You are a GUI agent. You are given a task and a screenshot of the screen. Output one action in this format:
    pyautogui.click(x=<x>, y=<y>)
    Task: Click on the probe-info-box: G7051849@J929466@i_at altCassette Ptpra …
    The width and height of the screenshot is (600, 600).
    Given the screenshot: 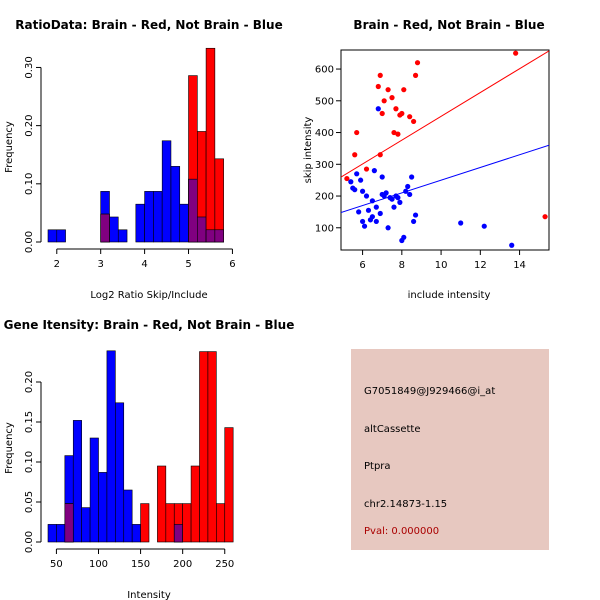 What is the action you would take?
    pyautogui.click(x=450, y=449)
    